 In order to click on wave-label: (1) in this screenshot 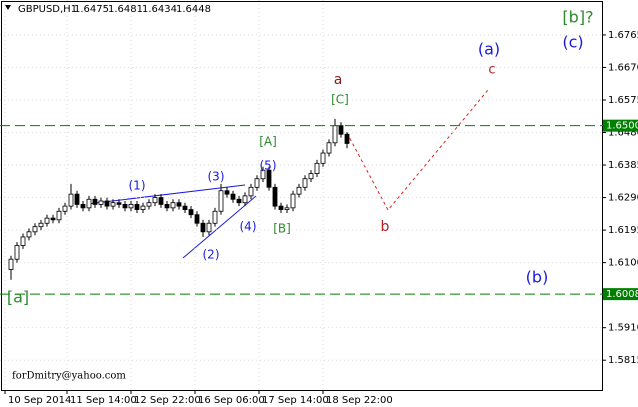, I will do `click(137, 186)`.